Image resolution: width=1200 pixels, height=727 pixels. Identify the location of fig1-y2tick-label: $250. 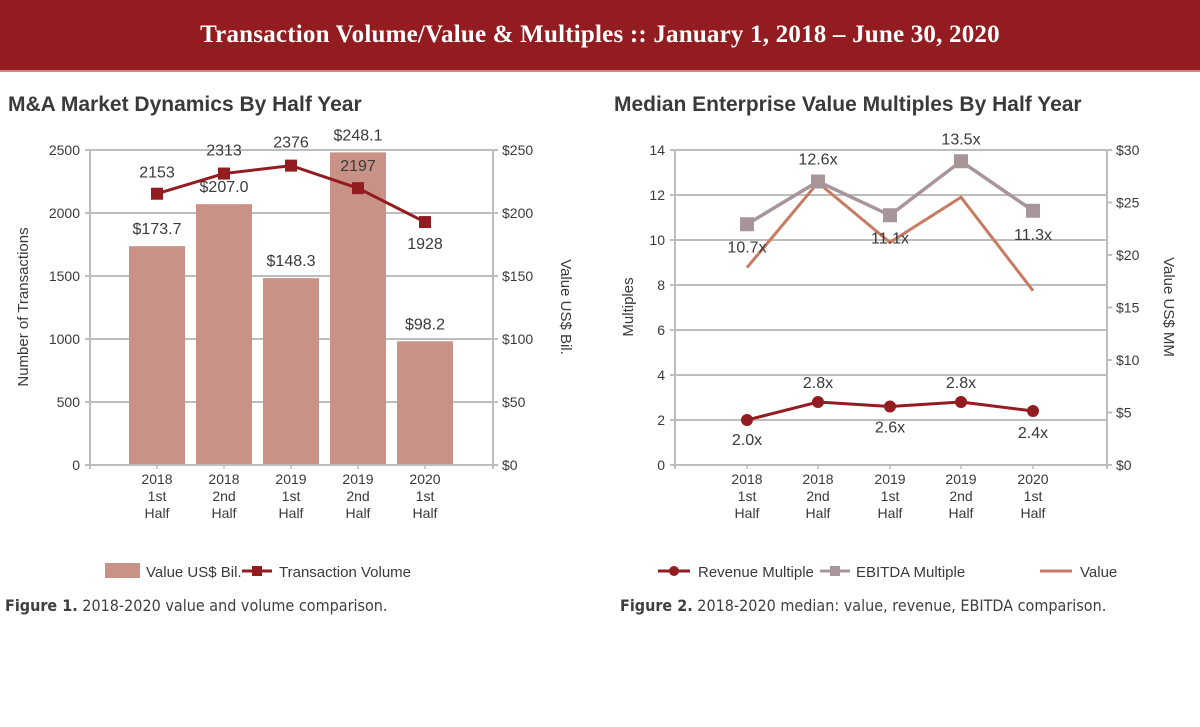
(517, 150).